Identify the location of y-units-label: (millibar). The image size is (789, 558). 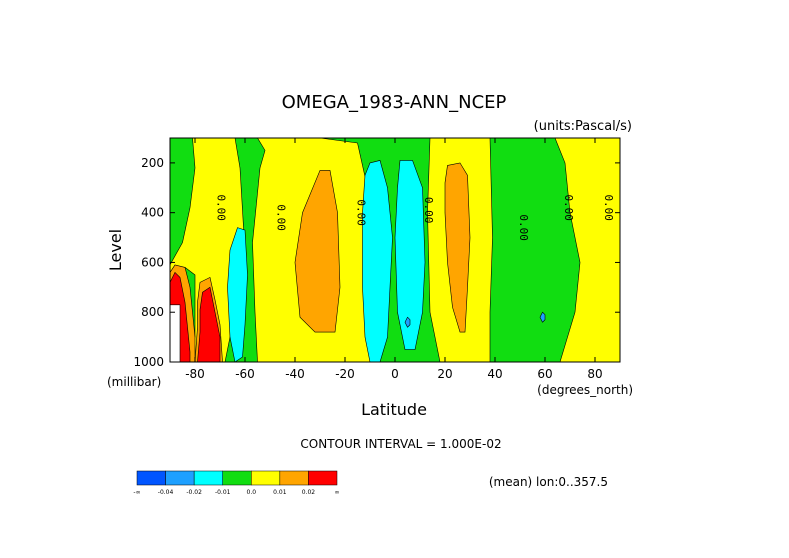
(134, 382).